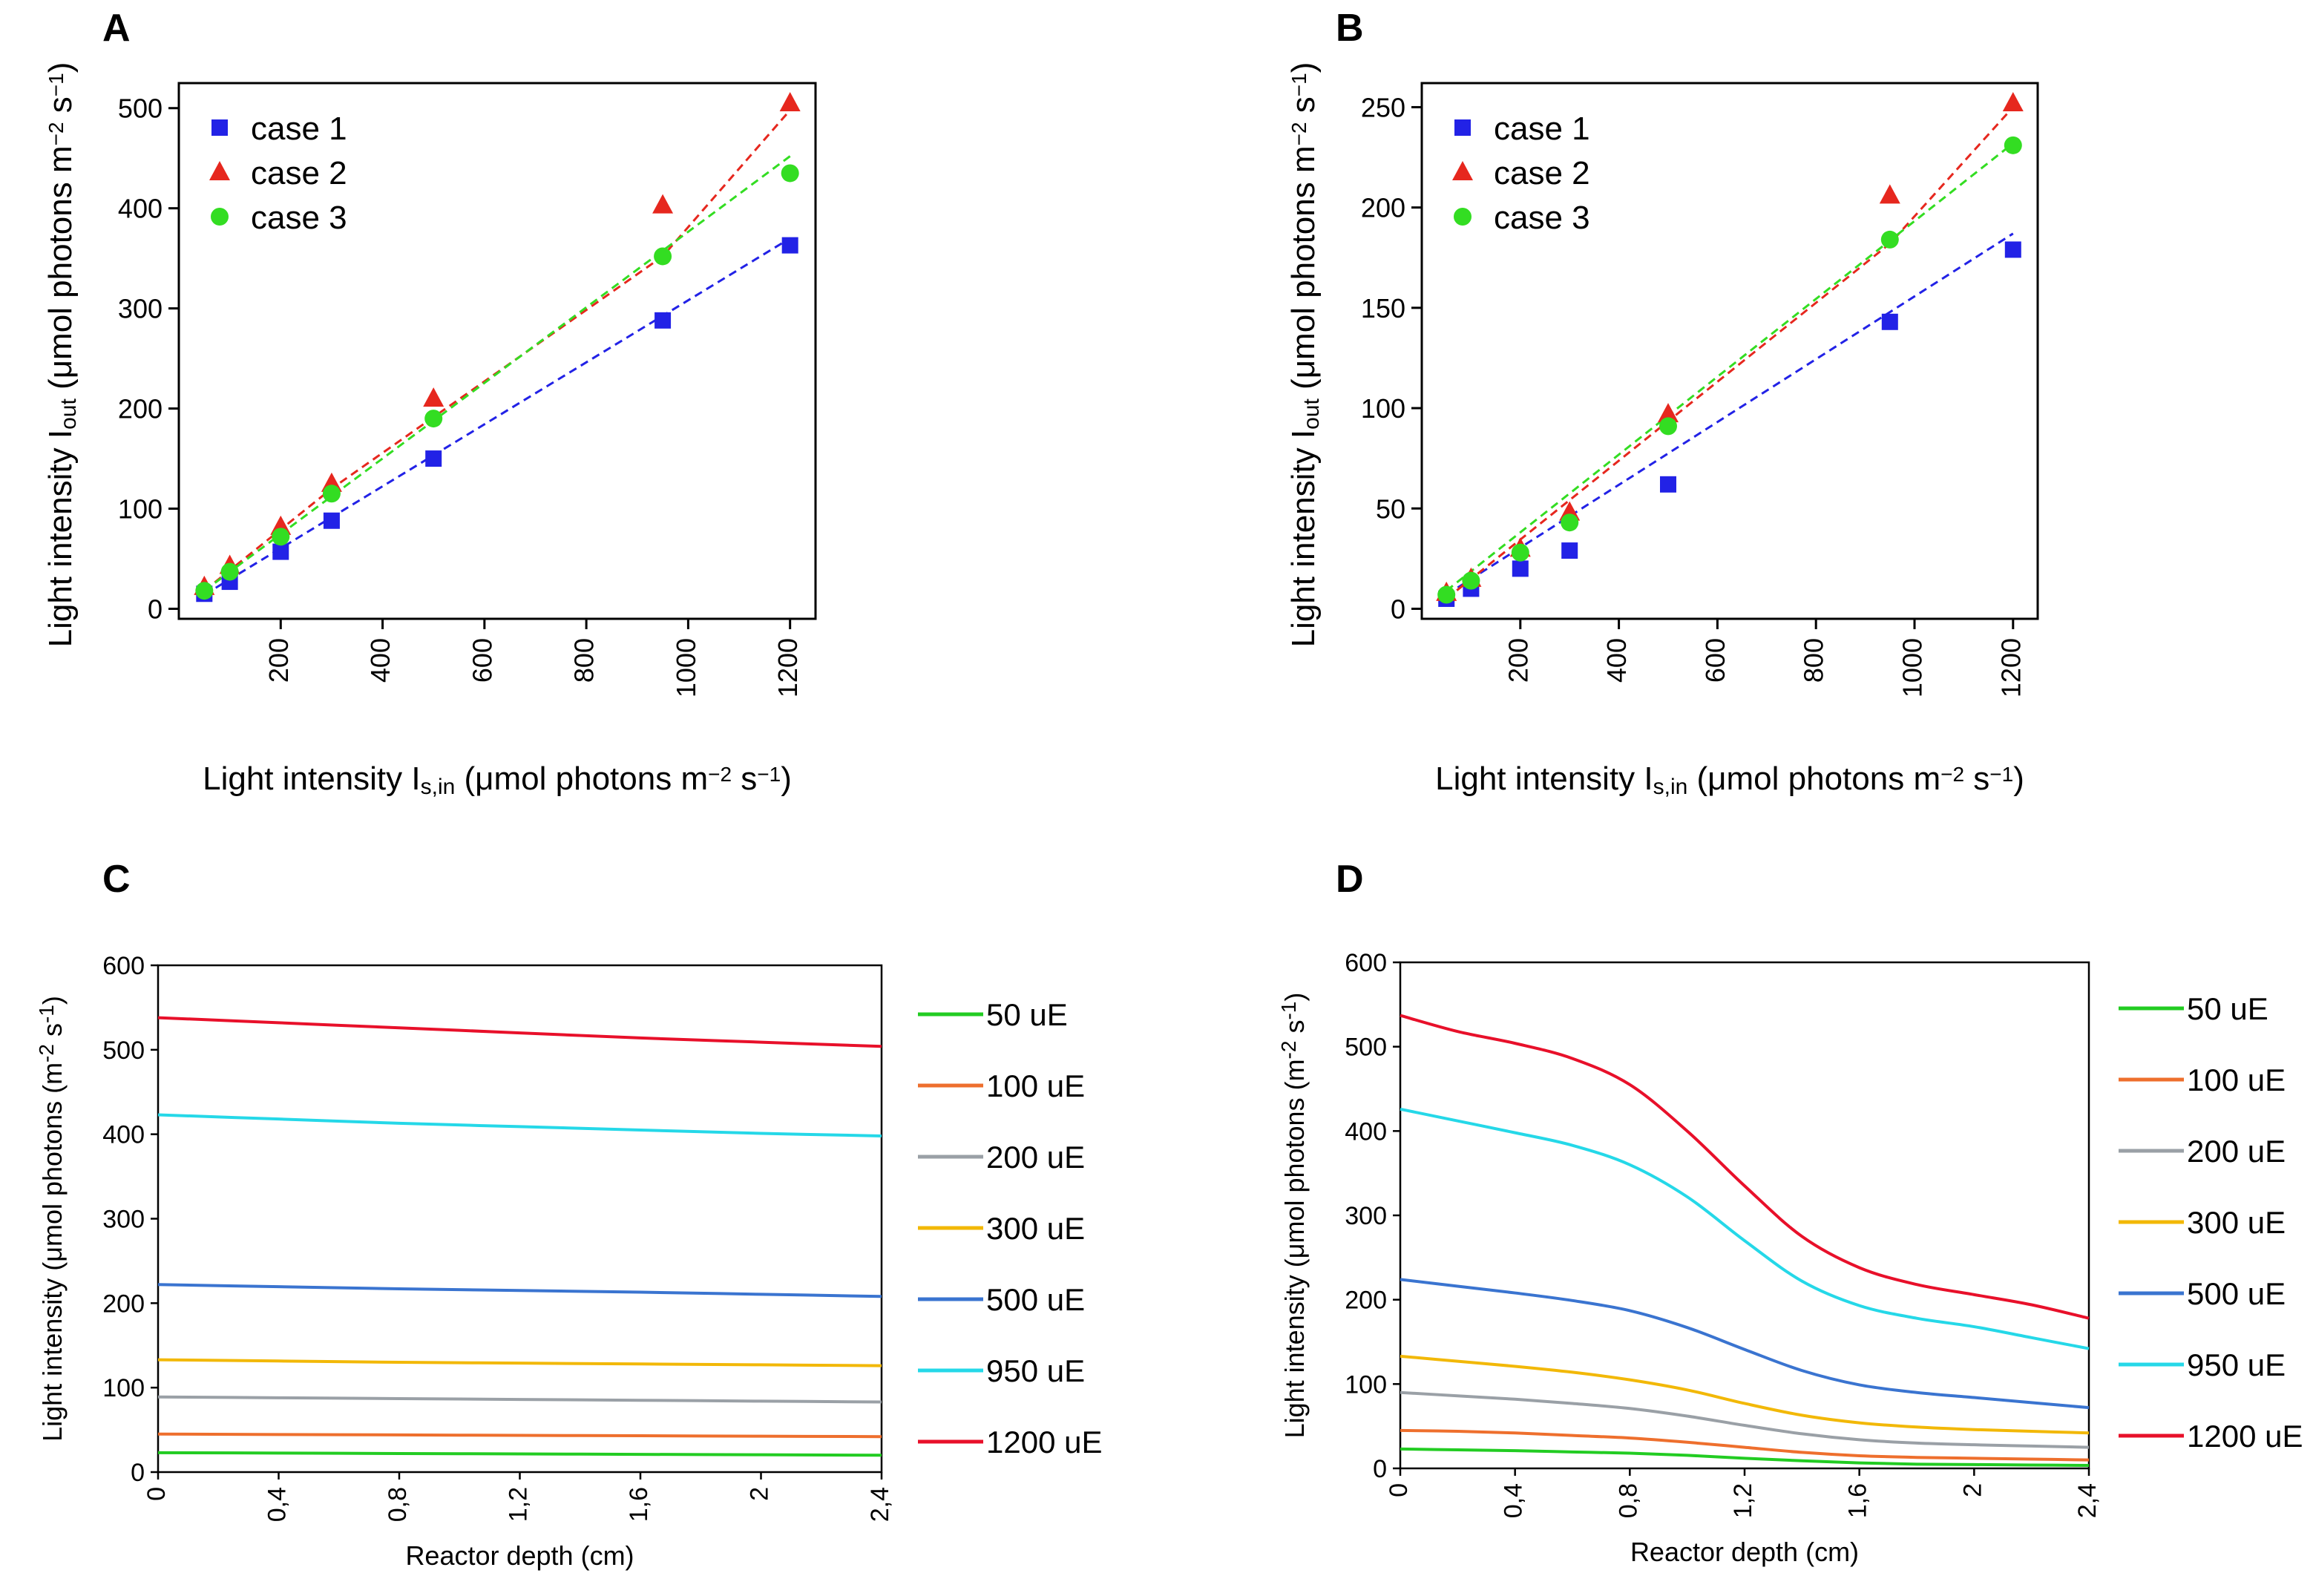 This screenshot has height=1596, width=2313. What do you see at coordinates (46, 1014) in the screenshot?
I see `y-axis-label-part: -1` at bounding box center [46, 1014].